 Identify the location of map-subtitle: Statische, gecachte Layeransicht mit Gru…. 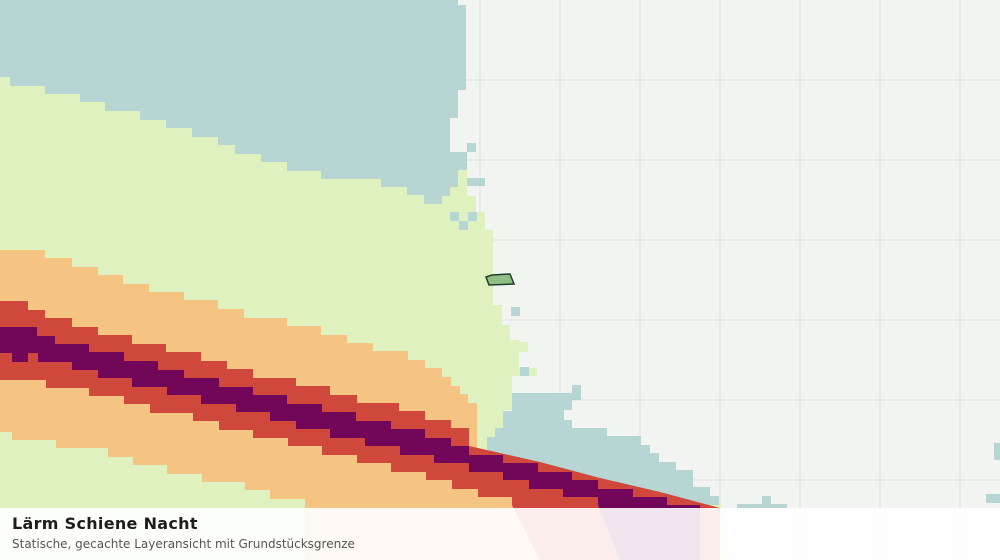
(183, 544).